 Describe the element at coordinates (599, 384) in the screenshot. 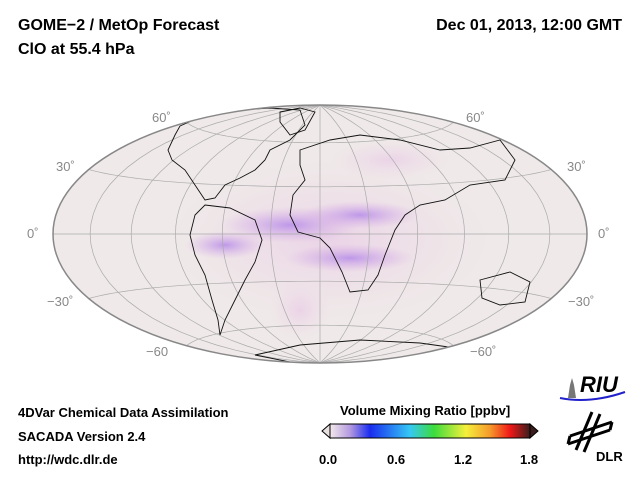

I see `riu-logo-text: RIU` at that location.